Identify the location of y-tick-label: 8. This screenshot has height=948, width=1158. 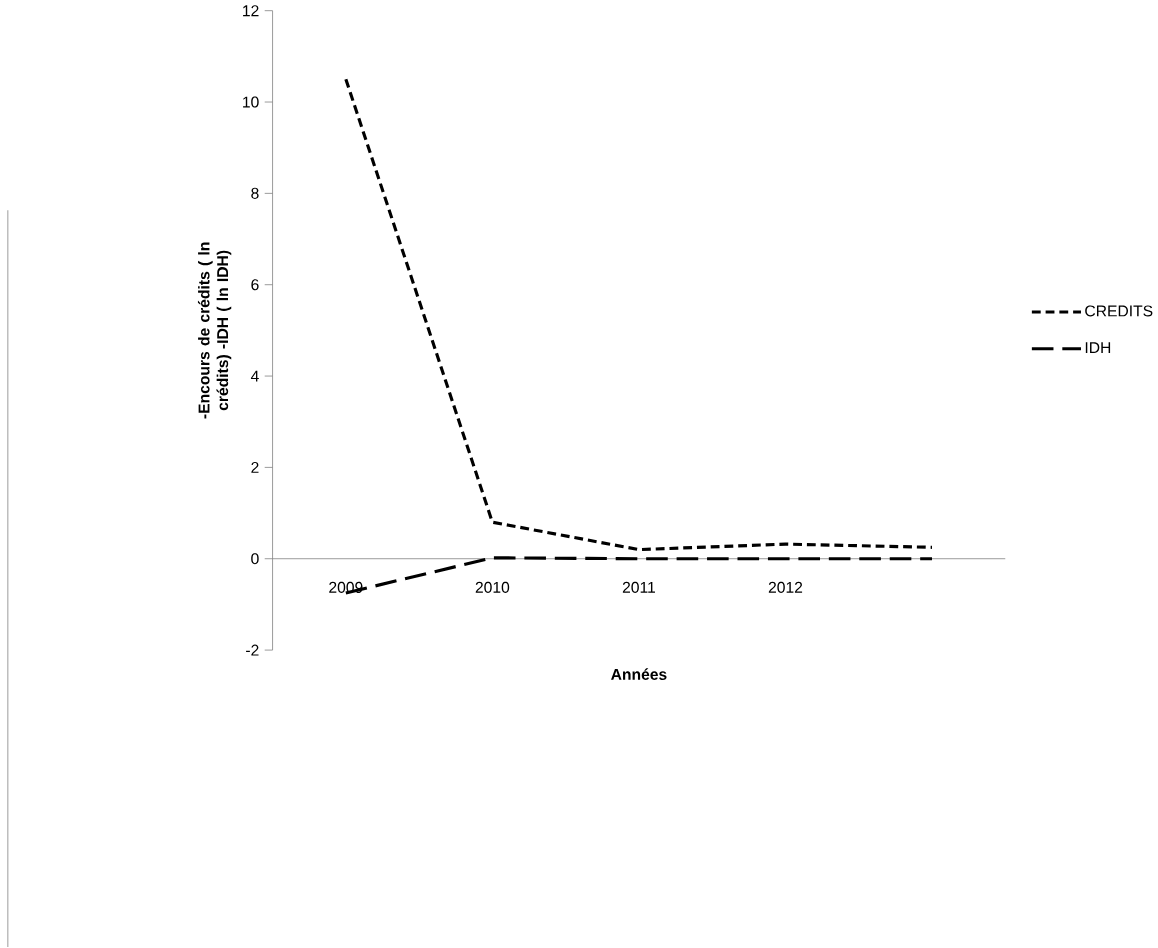
(255, 194).